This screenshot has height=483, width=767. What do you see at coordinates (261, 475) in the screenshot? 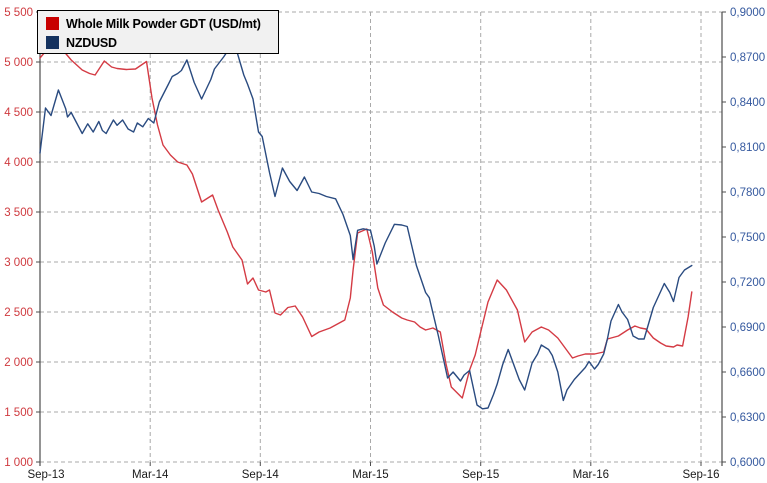
I see `svg-text: Sep-14` at bounding box center [261, 475].